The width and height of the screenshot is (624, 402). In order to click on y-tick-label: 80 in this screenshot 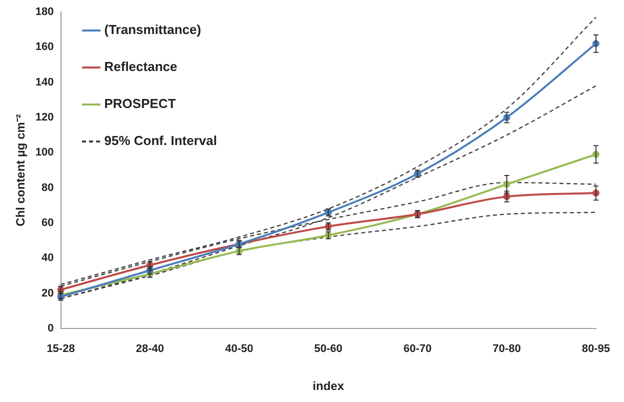, I will do `click(48, 188)`.